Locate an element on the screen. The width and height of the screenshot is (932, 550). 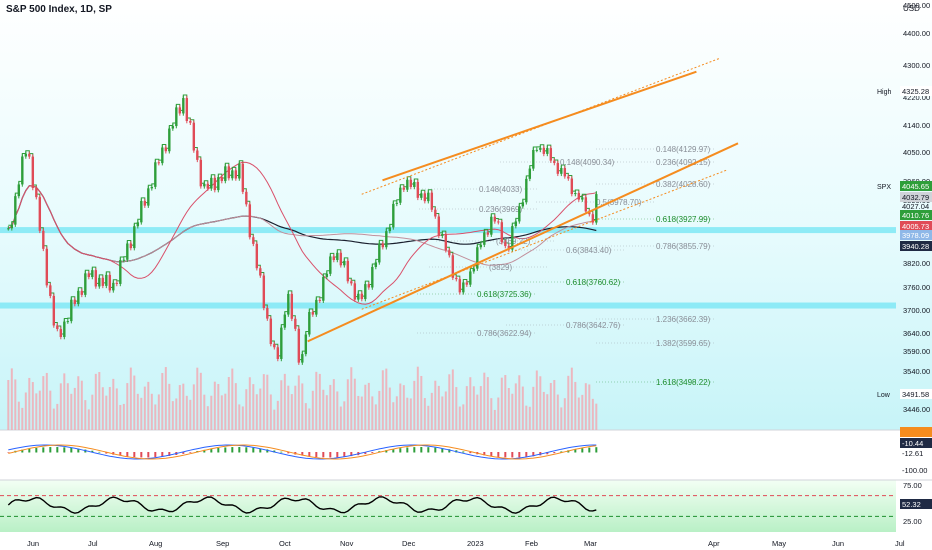
rsi-value: 52.32 is located at coordinates (911, 504).